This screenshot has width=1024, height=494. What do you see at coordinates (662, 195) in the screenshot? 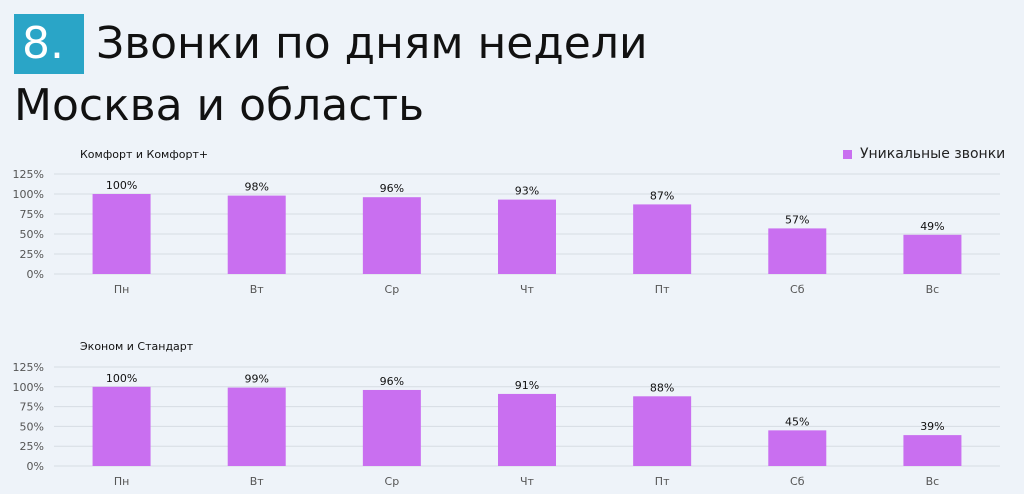
I see `data-label: 87%` at bounding box center [662, 195].